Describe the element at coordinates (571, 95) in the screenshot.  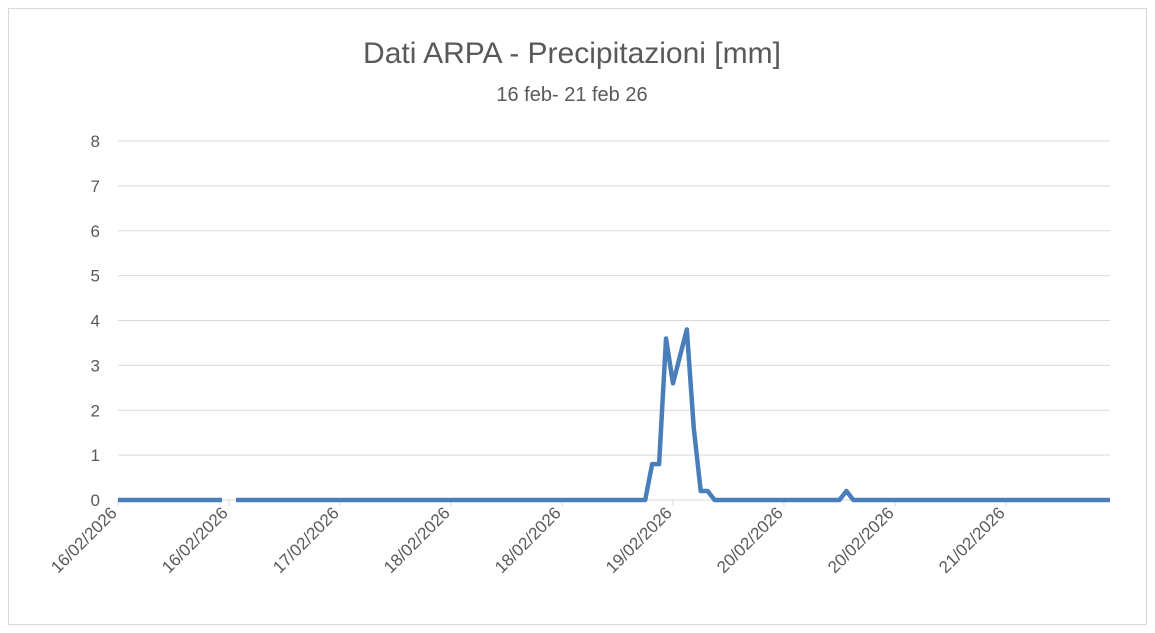
I see `chart-subtitle: 16 feb- 21 feb 26` at that location.